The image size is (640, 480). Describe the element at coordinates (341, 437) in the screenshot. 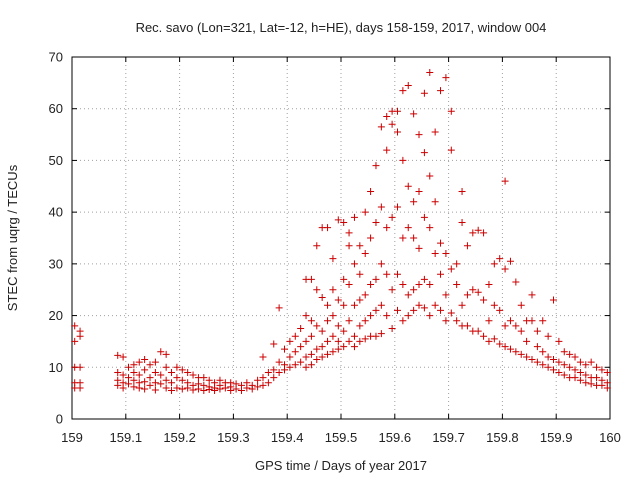

I see `x-tick-label: 159.5` at that location.